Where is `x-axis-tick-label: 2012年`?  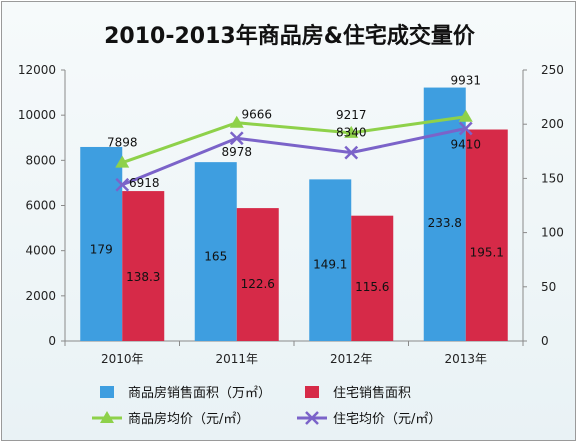 x-axis-tick-label: 2012年 is located at coordinates (351, 359).